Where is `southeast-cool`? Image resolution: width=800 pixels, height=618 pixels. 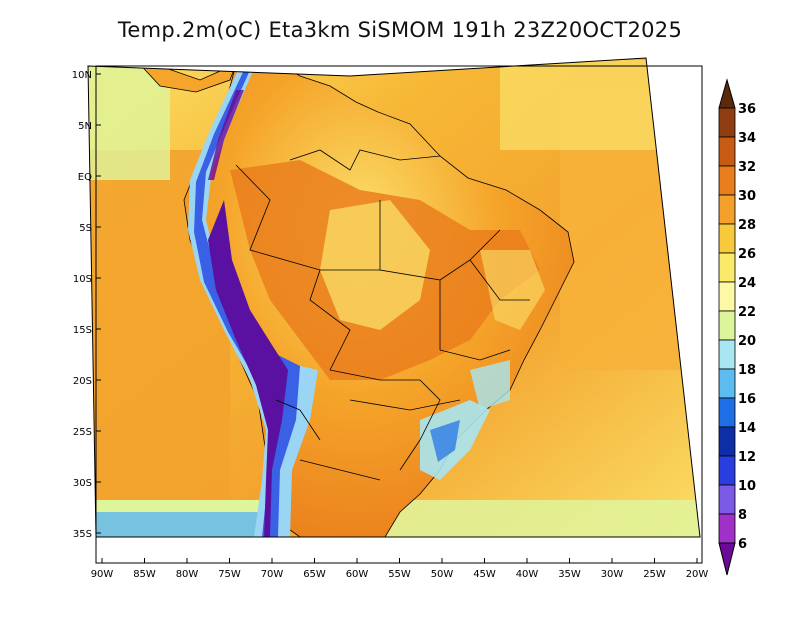
southeast-cool is located at coordinates (490, 385).